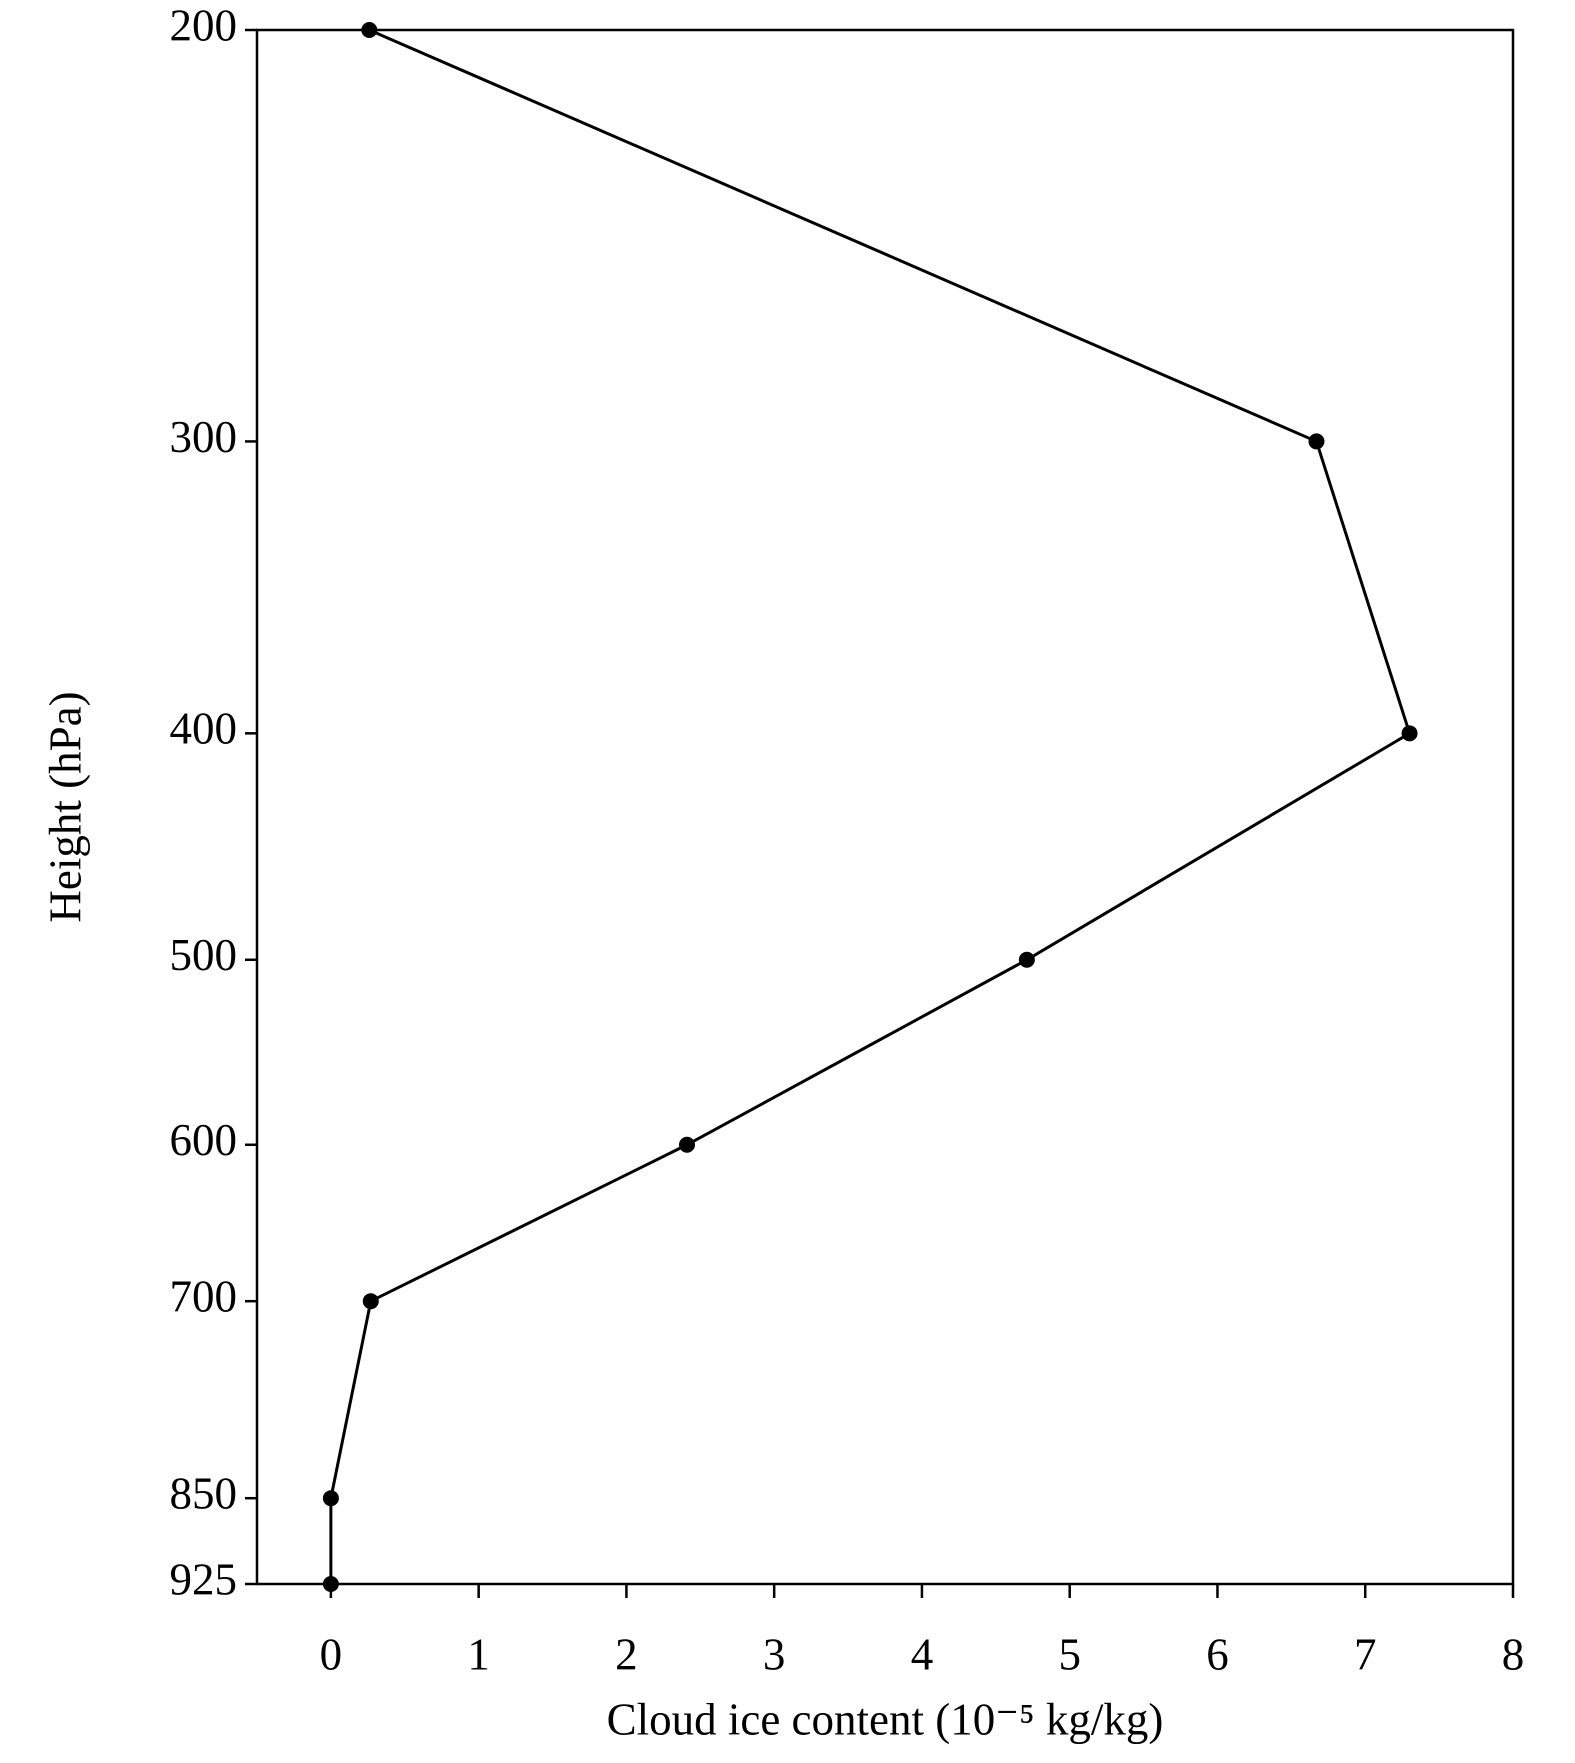 The width and height of the screenshot is (1575, 1763). Describe the element at coordinates (204, 1297) in the screenshot. I see `y-tick-label: 700` at that location.